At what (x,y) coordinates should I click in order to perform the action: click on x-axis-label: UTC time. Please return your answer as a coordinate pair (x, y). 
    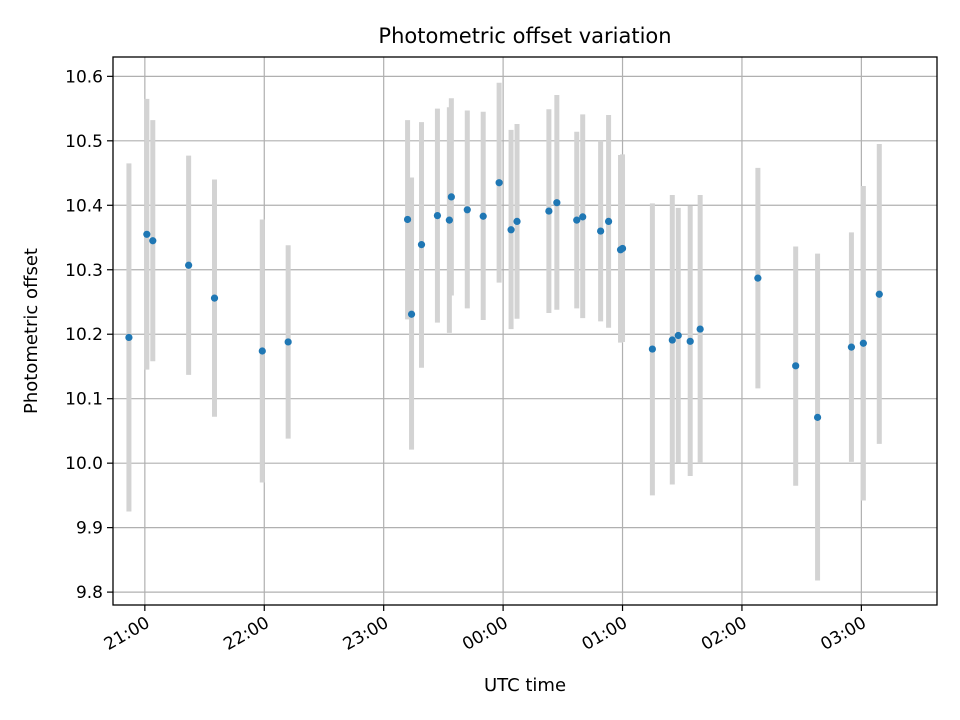
    Looking at the image, I should click on (525, 685).